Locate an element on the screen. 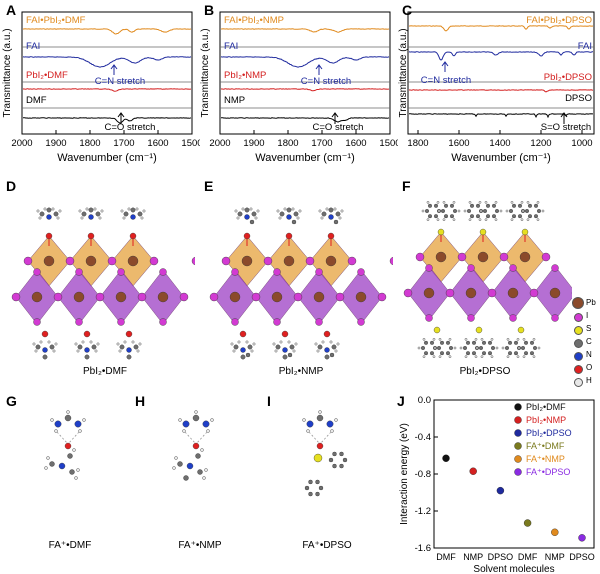  caption-e: PbI₂•NMP is located at coordinates (301, 371).